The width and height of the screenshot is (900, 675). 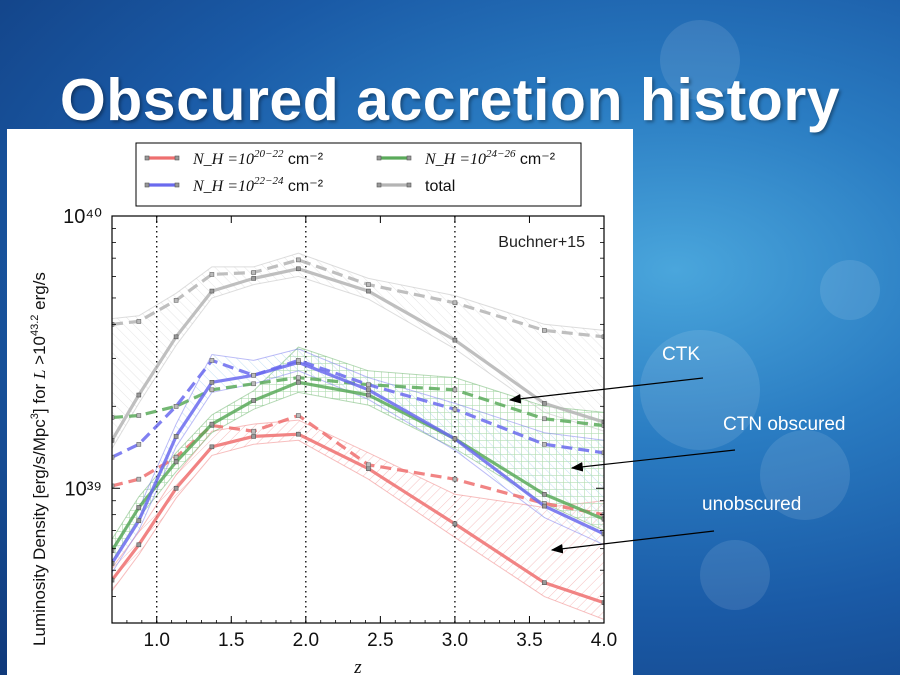 What do you see at coordinates (258, 185) in the screenshot?
I see `legend-label: N_H =1022−24 cm⁻²` at bounding box center [258, 185].